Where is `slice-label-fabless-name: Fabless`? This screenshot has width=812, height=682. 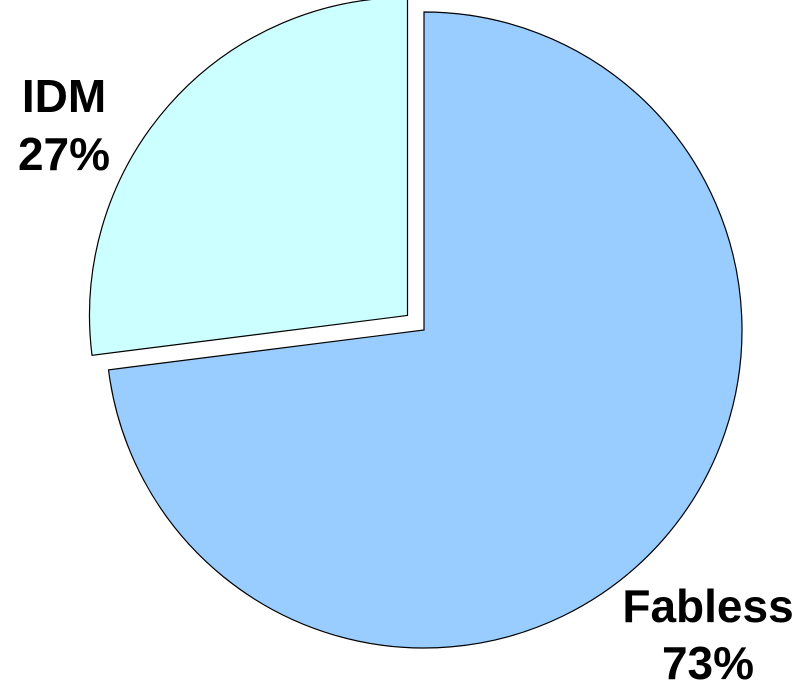
slice-label-fabless-name: Fabless is located at coordinates (707, 606).